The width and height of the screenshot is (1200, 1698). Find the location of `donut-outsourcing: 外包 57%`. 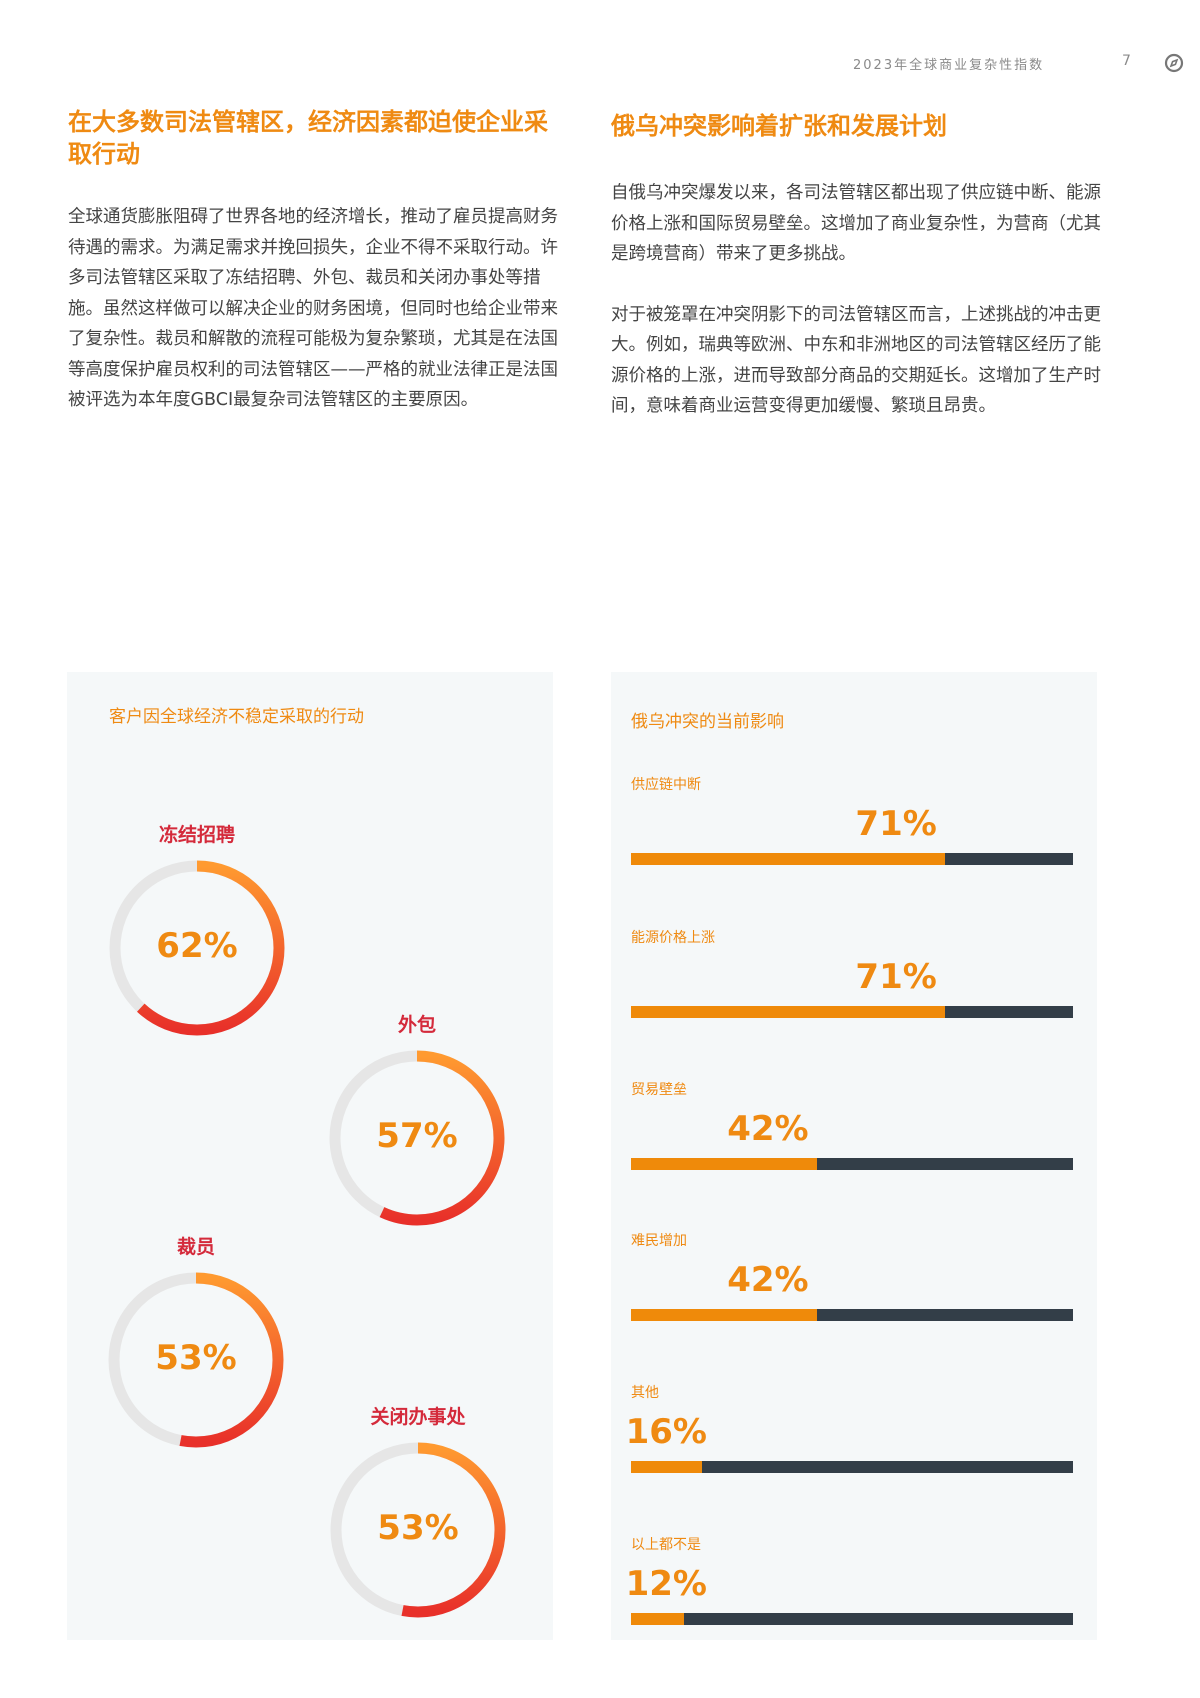

donut-outsourcing: 外包 57% is located at coordinates (417, 1120).